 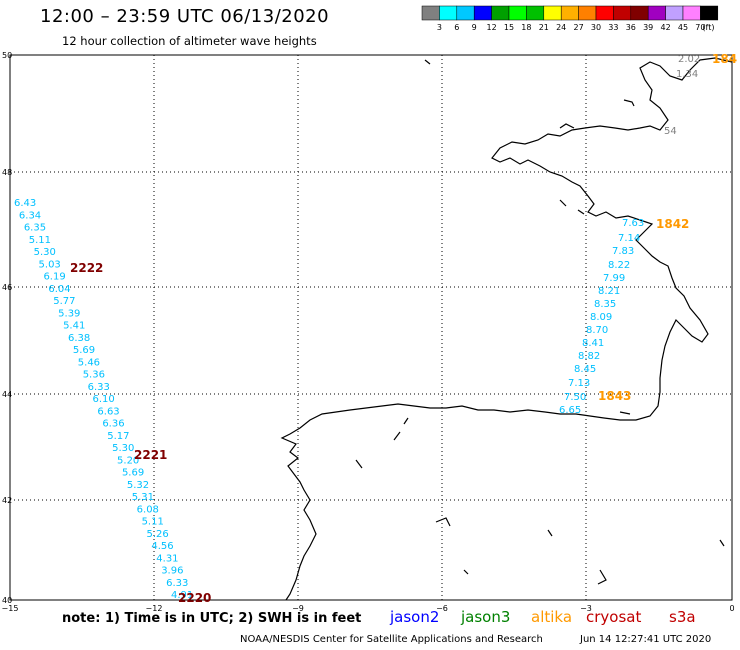 What do you see at coordinates (670, 131) in the screenshot?
I see `swh-value: 54` at bounding box center [670, 131].